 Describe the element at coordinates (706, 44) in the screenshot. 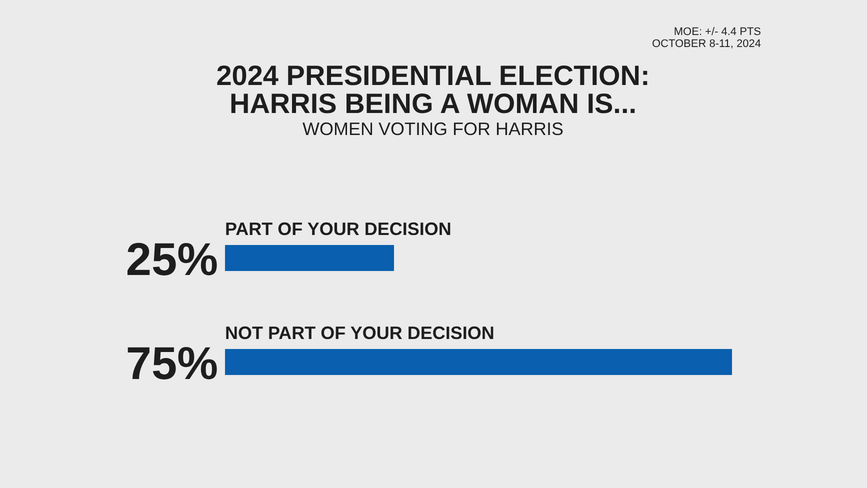

I see `text: OCTOBER 8-11, 2024` at that location.